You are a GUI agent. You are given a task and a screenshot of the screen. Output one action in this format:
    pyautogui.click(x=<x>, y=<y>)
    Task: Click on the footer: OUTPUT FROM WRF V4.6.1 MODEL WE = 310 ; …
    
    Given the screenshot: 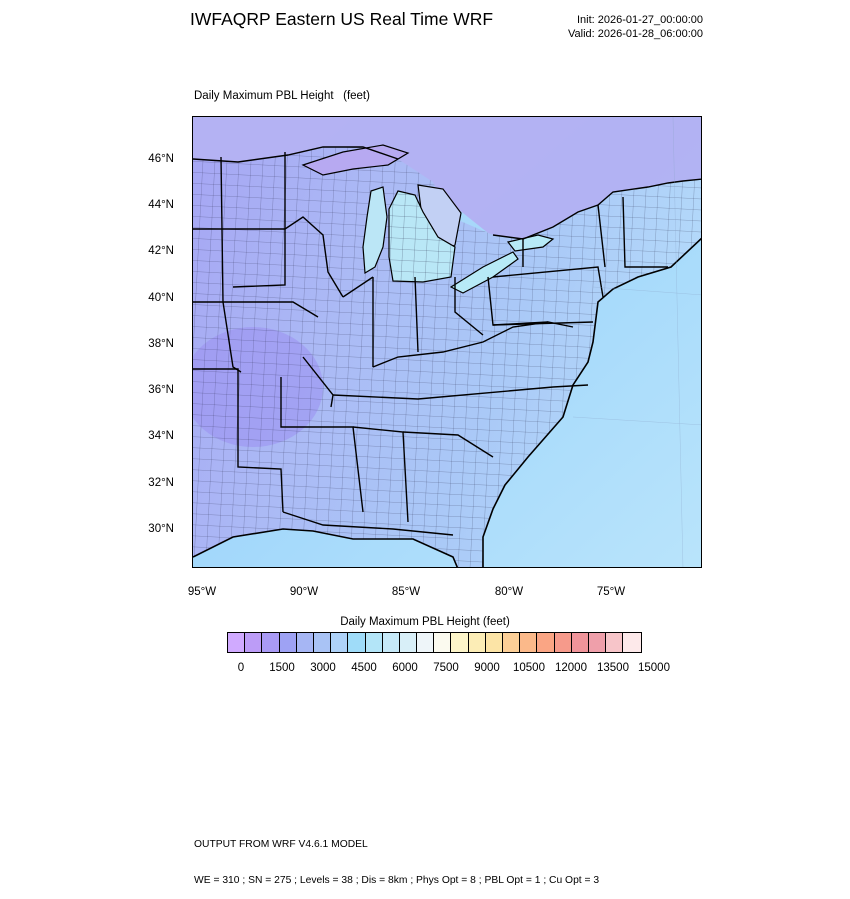 What is the action you would take?
    pyautogui.click(x=396, y=857)
    